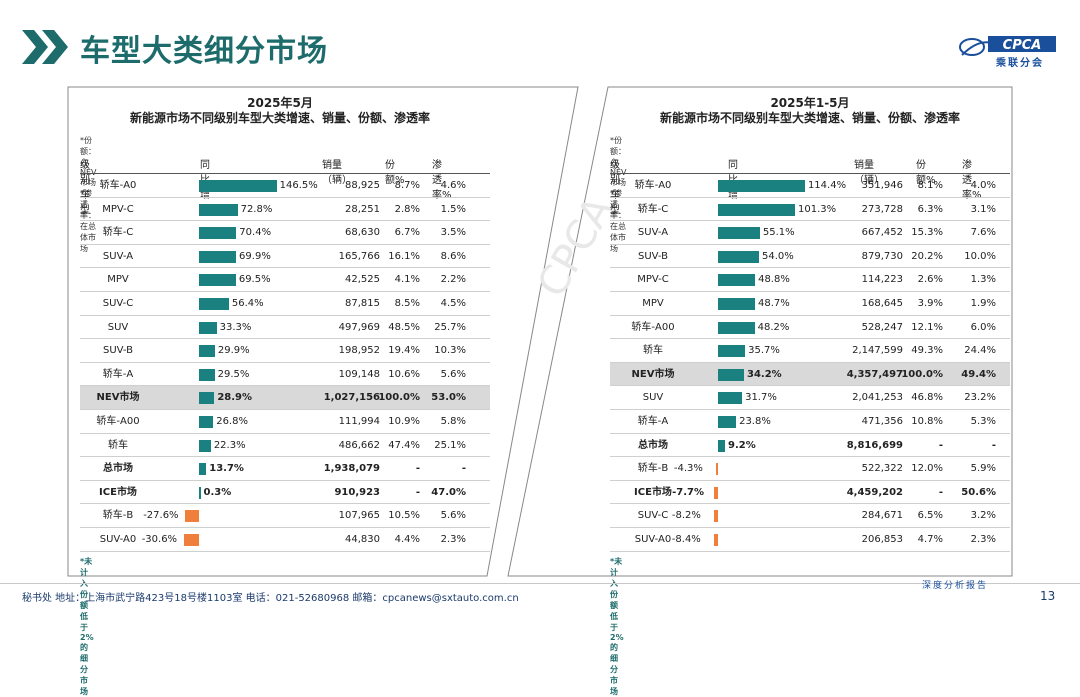 This screenshot has width=1080, height=697. I want to click on share-value: 48.5%, so click(404, 327).